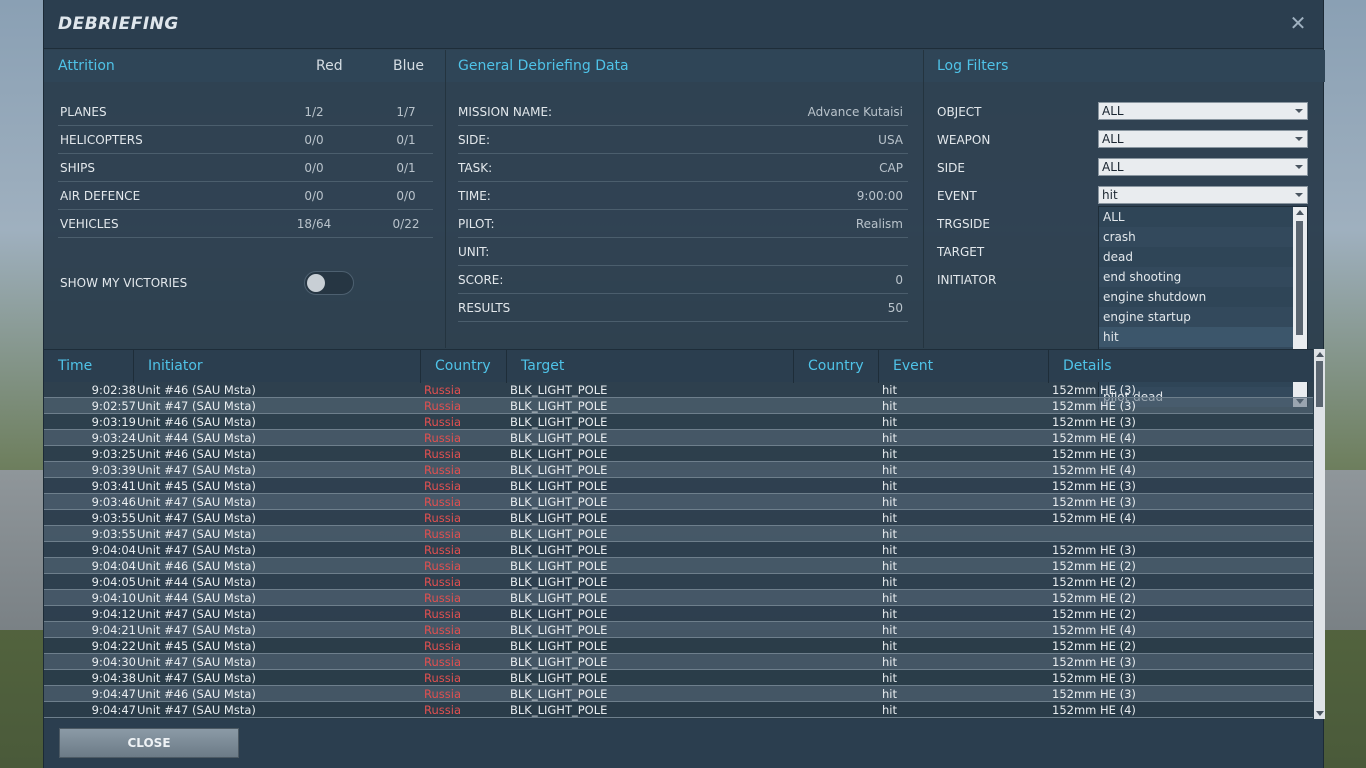 This screenshot has height=768, width=1366. What do you see at coordinates (959, 112) in the screenshot?
I see `filter-label: OBJECT` at bounding box center [959, 112].